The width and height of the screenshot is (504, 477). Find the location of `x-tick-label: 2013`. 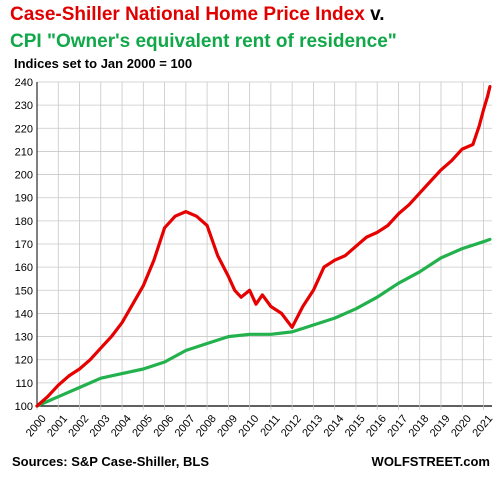

x-tick-label: 2013 is located at coordinates (312, 426).